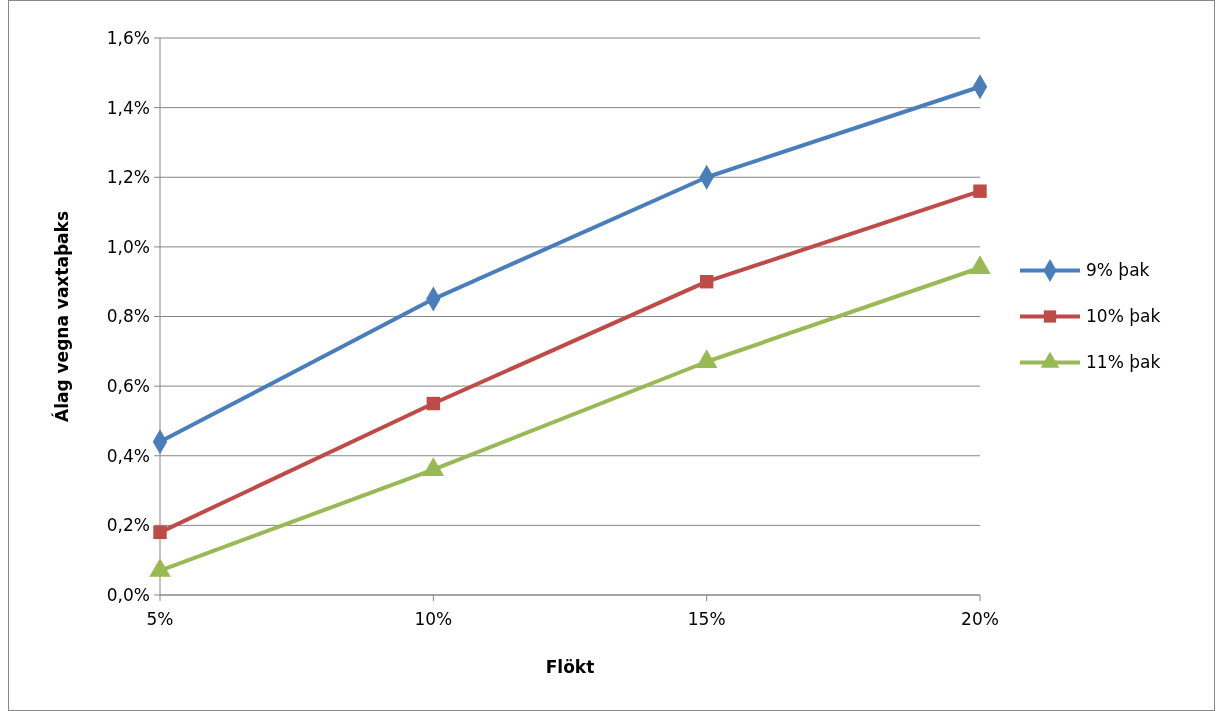 This screenshot has height=711, width=1216. What do you see at coordinates (61, 316) in the screenshot?
I see `y-axis-title: Álag vegna vaxtaþaks` at bounding box center [61, 316].